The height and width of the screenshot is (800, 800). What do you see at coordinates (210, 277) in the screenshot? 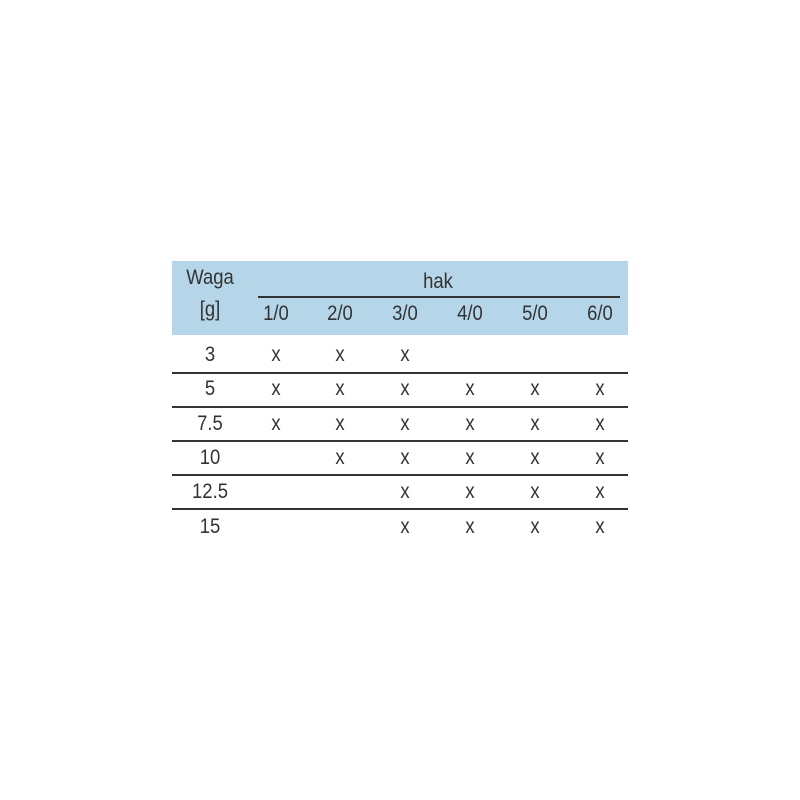
I see `weight-header-label: Waga` at bounding box center [210, 277].